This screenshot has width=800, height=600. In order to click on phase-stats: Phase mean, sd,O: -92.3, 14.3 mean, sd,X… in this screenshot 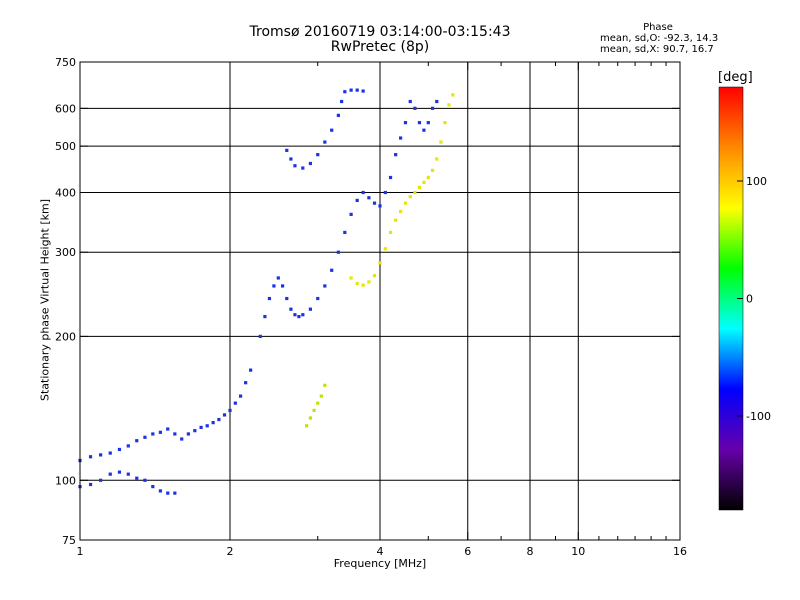, I will do `click(659, 38)`.